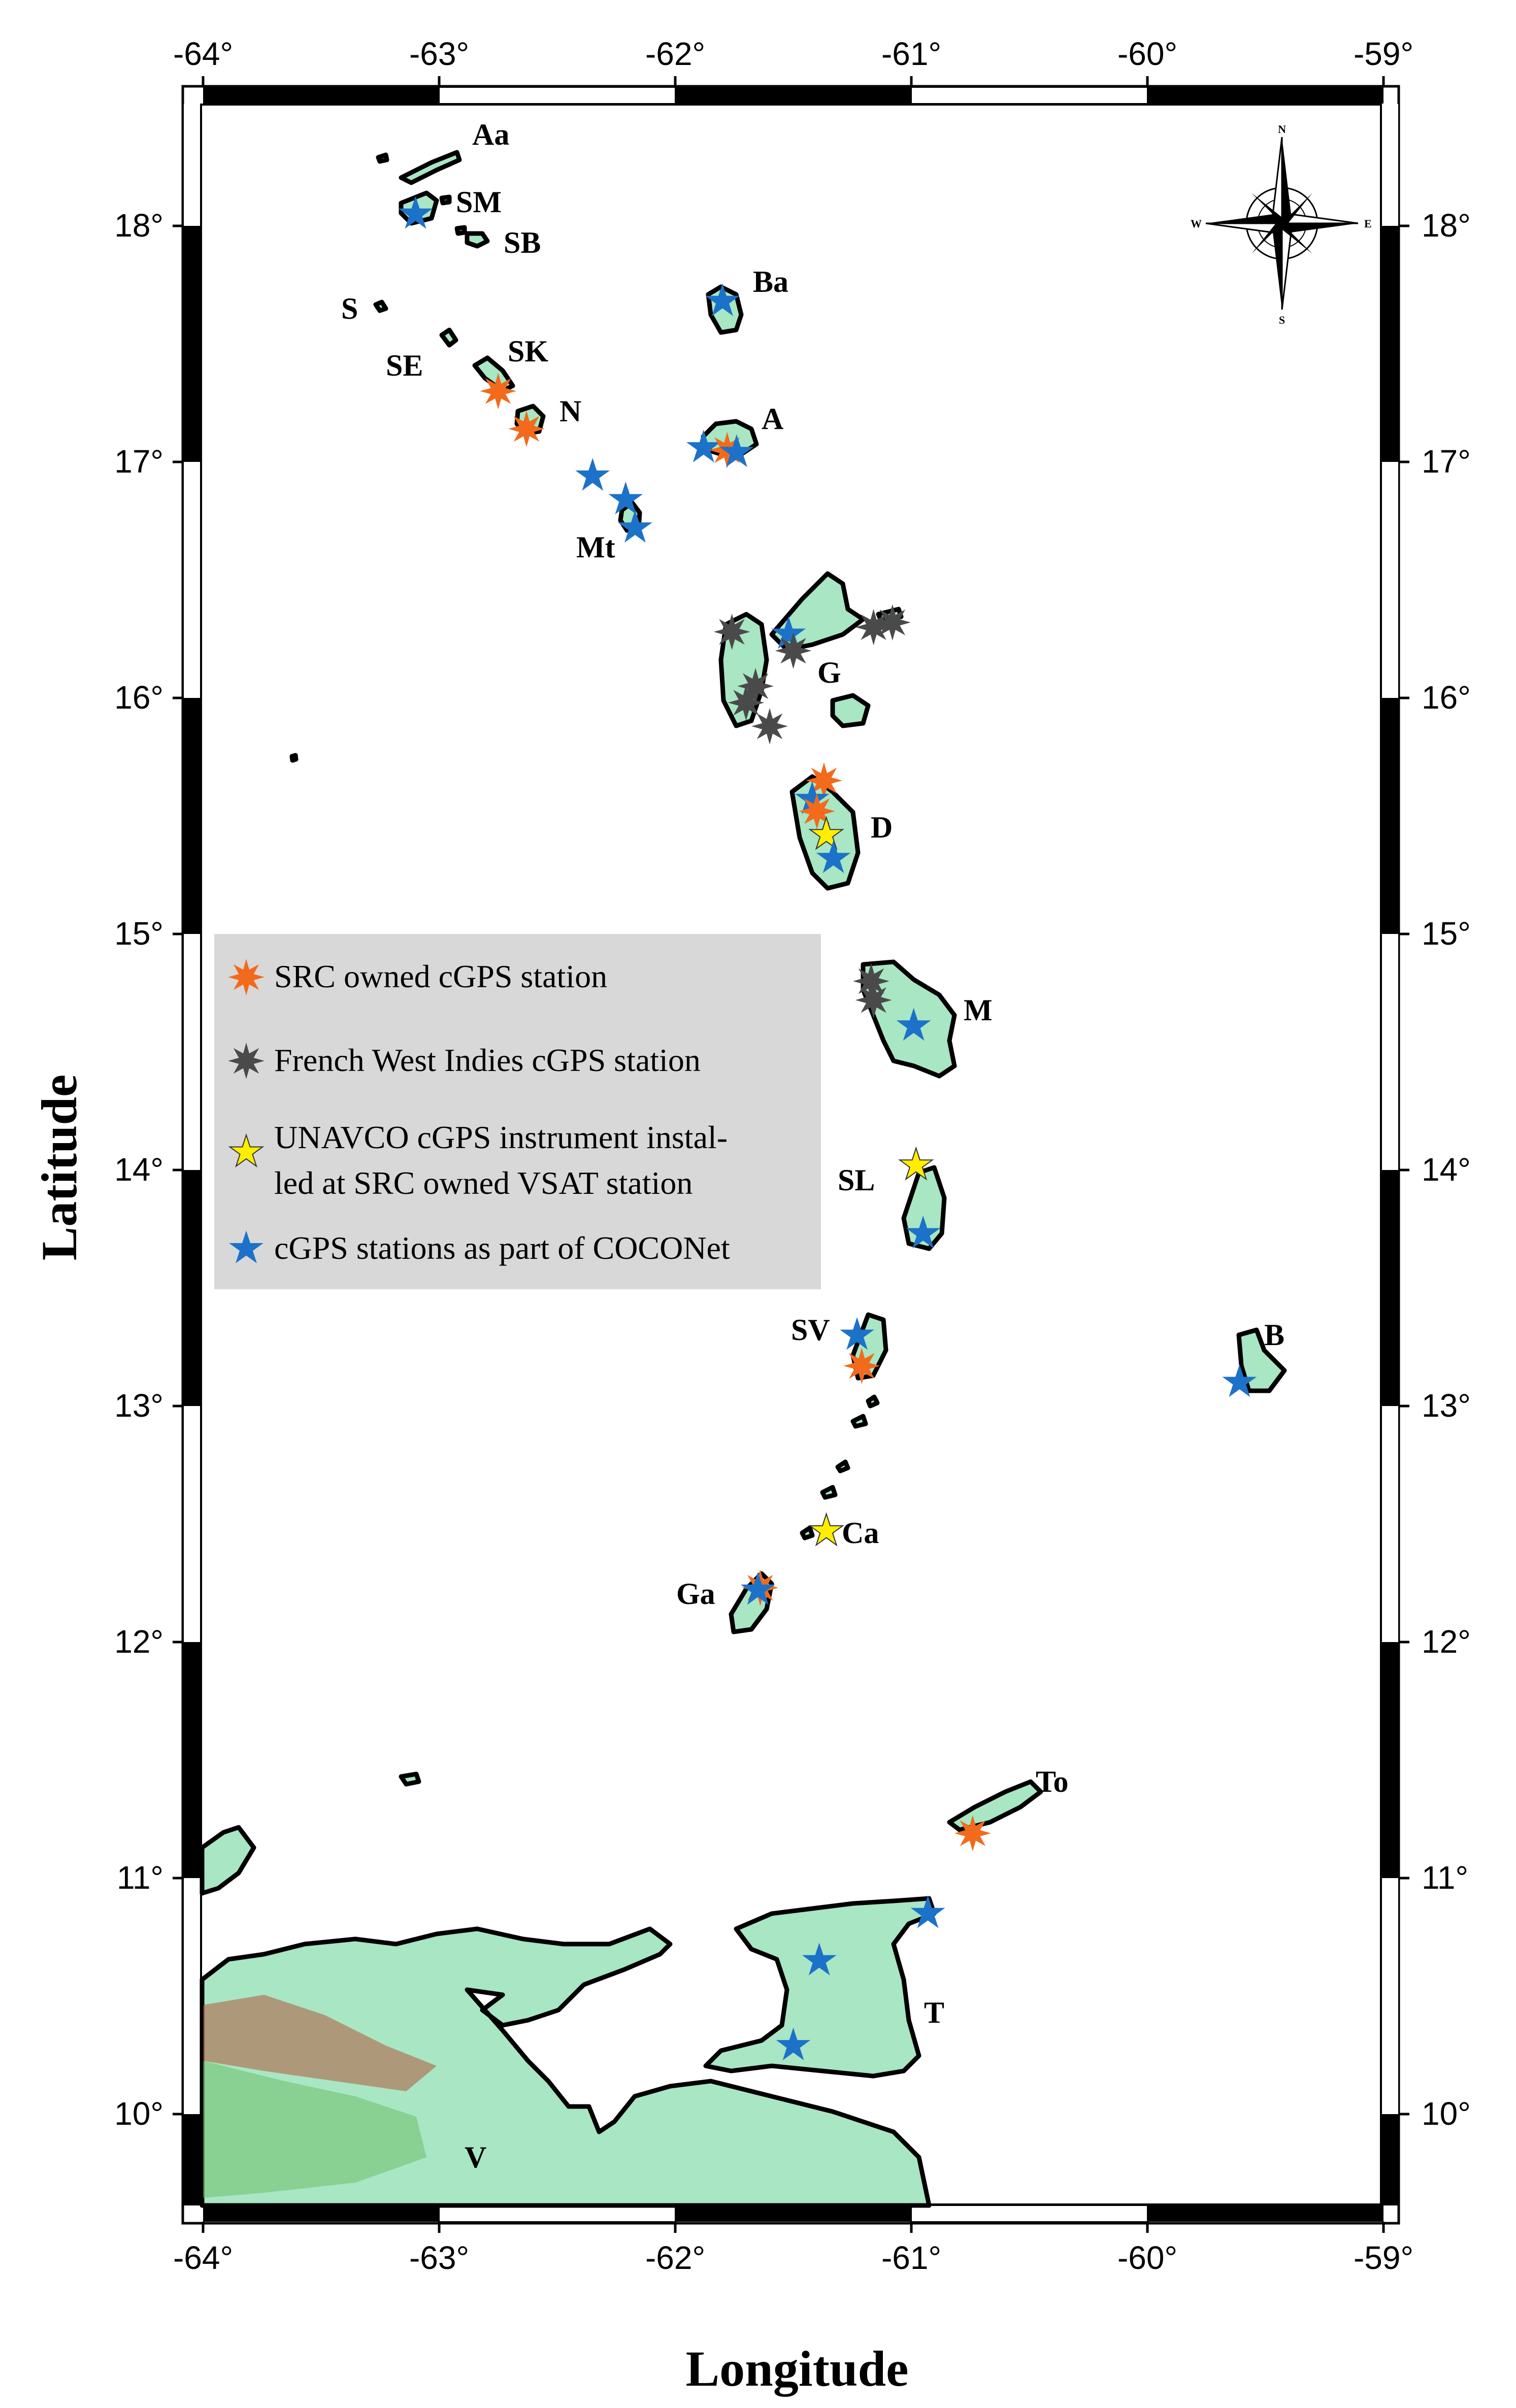  What do you see at coordinates (797, 2368) in the screenshot?
I see `x-axis-title: Longitude` at bounding box center [797, 2368].